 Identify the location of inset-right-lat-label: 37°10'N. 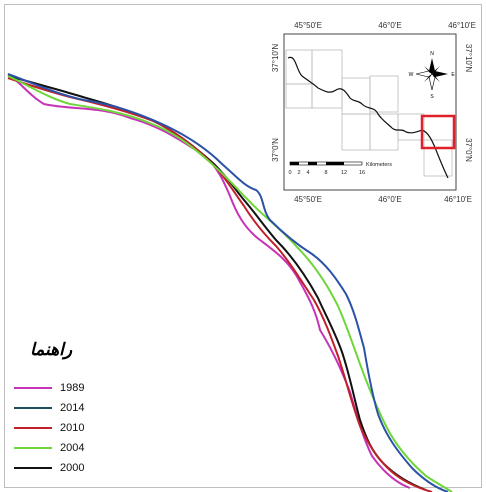
(468, 58).